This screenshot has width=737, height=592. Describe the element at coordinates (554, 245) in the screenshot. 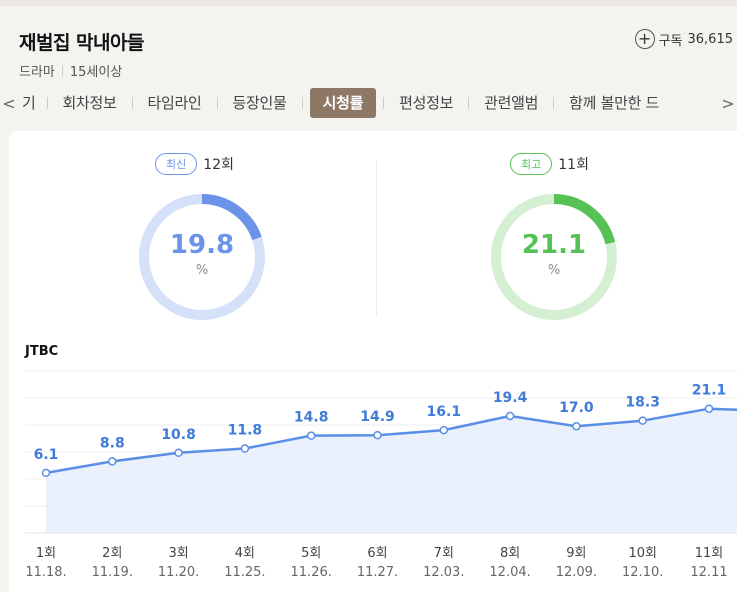

I see `best-rating-value: 21.1` at that location.